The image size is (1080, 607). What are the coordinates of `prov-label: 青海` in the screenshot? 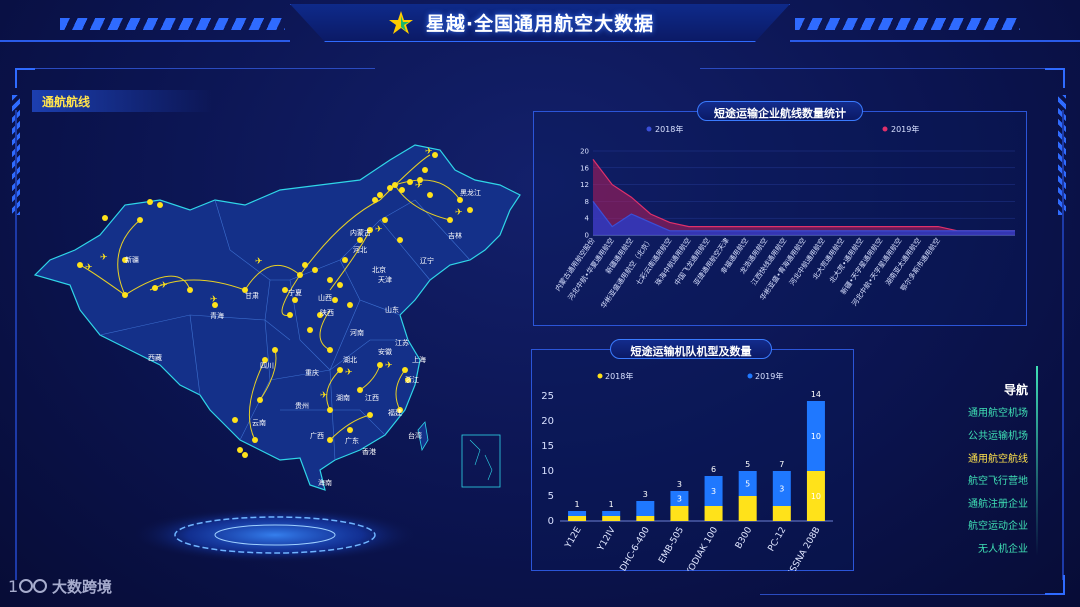 It's located at (217, 315).